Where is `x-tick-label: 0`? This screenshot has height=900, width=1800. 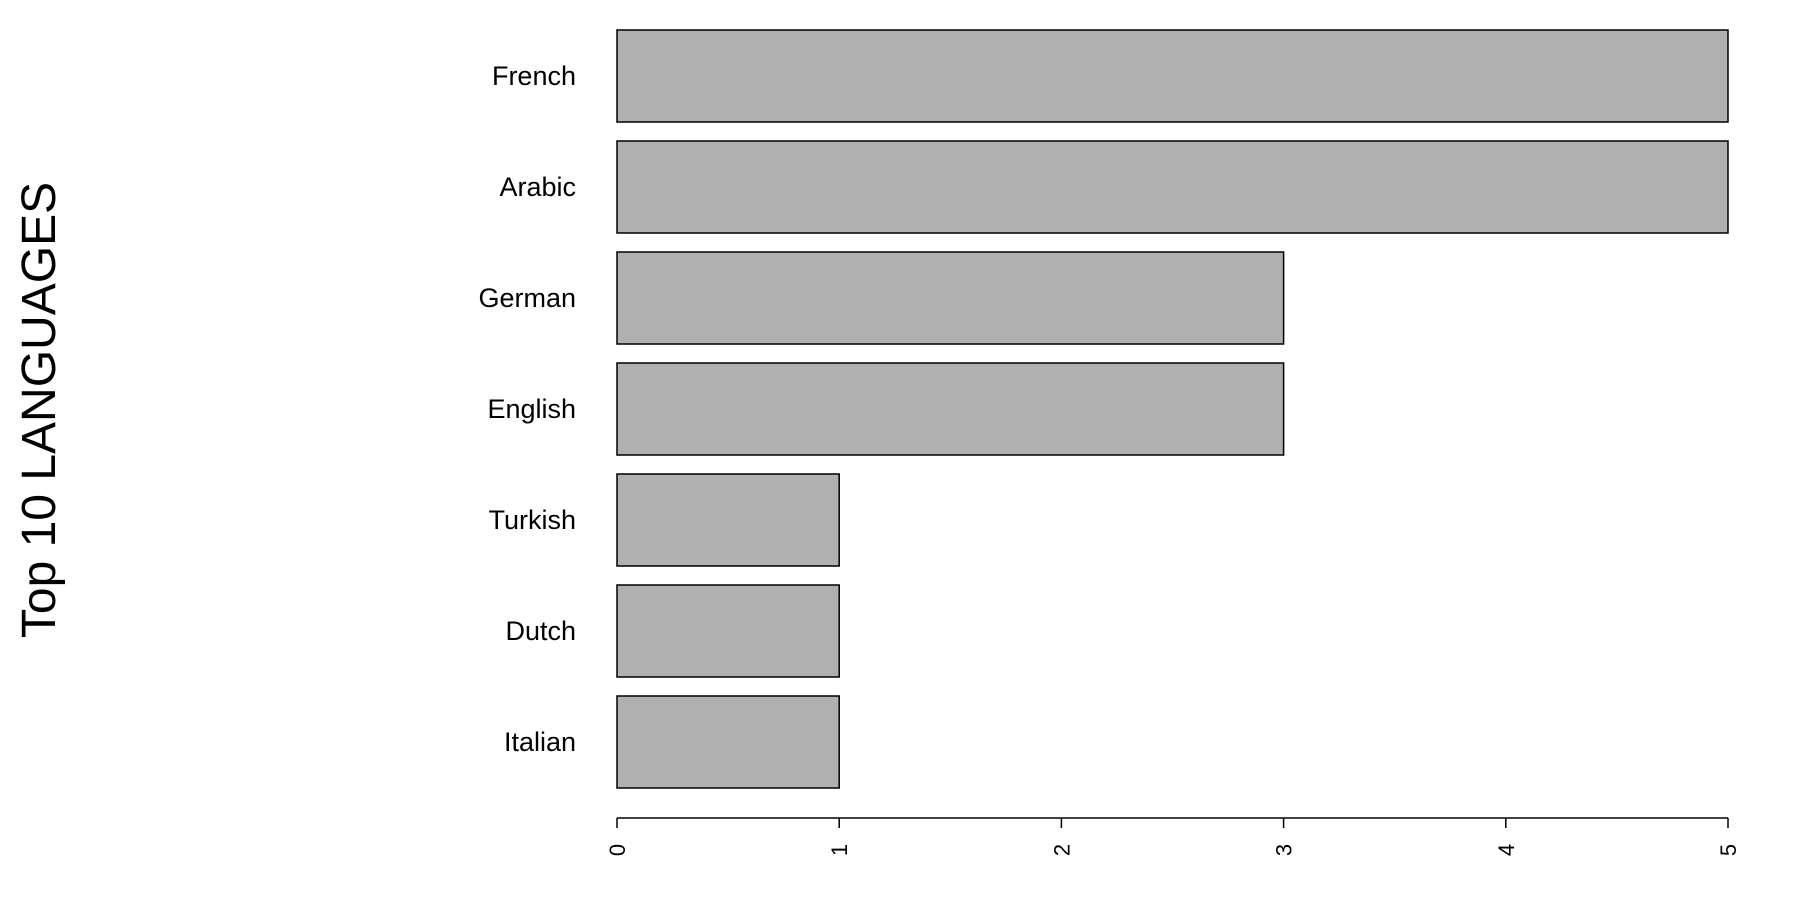 x-tick-label: 0 is located at coordinates (617, 850).